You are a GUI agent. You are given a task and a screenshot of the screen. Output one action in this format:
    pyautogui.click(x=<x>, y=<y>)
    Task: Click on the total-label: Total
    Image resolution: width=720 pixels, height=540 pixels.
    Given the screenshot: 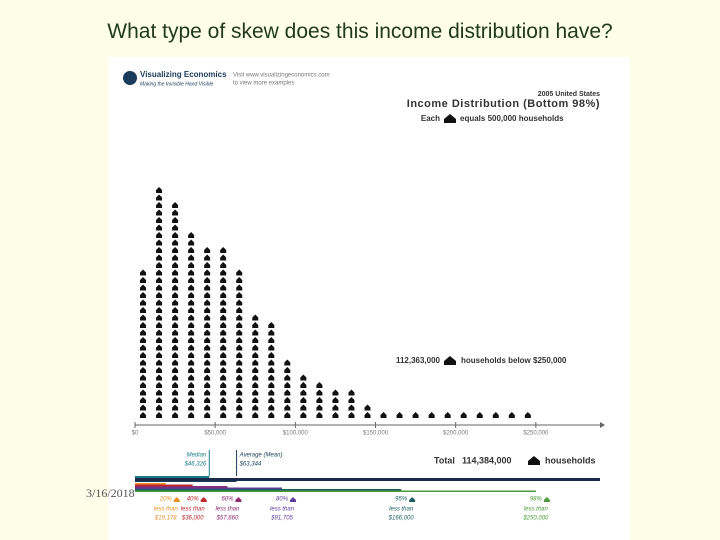 What is the action you would take?
    pyautogui.click(x=444, y=460)
    